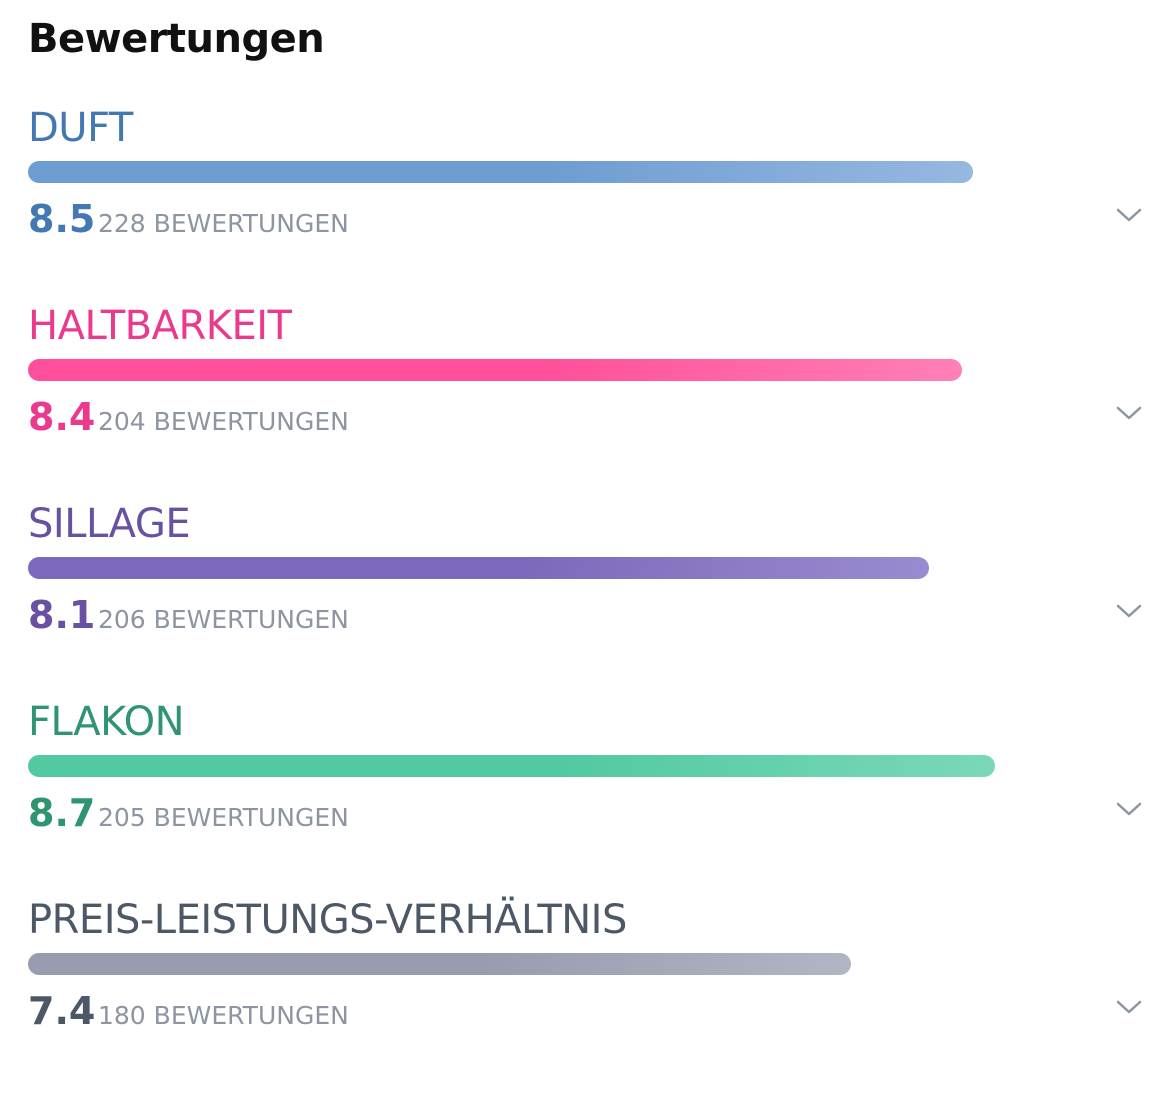 The image size is (1170, 1095). I want to click on count-number: 206, so click(122, 619).